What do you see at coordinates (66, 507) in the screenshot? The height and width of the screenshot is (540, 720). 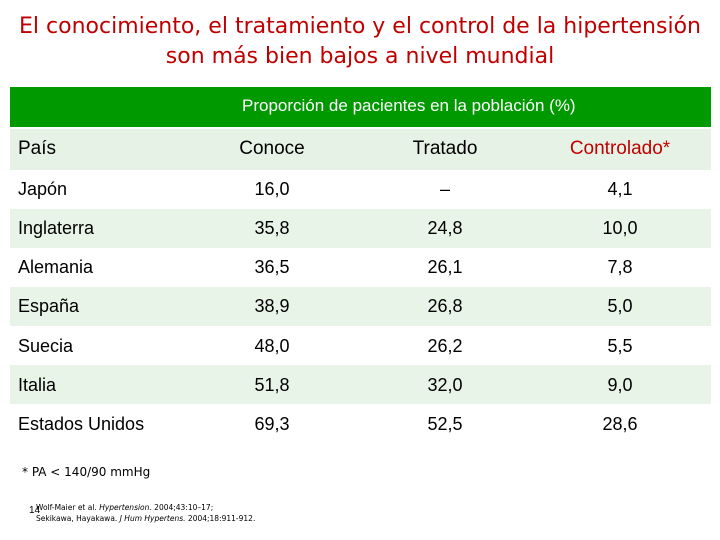 I see `ref1-authors: Wolf-Maier et al.` at bounding box center [66, 507].